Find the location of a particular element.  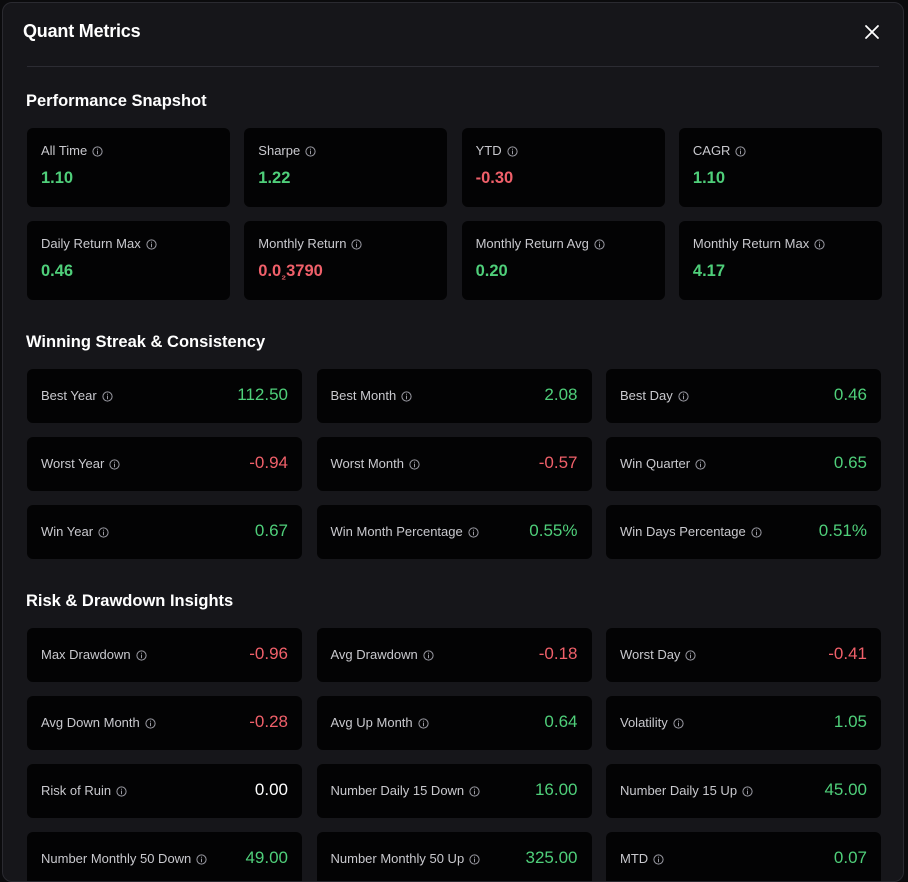

metric-card-best-day: Best Day 0.46 is located at coordinates (743, 396).